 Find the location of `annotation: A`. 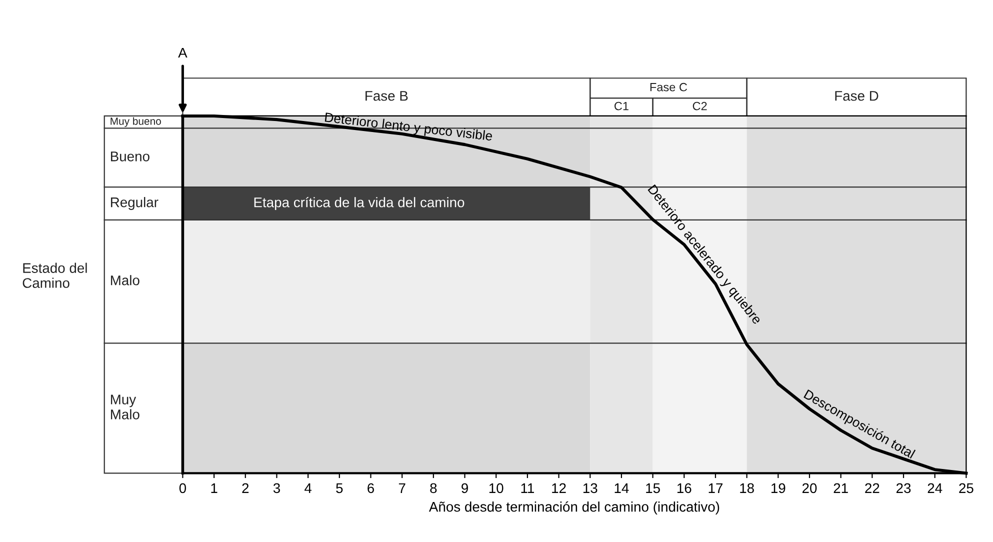

annotation: A is located at coordinates (183, 53).